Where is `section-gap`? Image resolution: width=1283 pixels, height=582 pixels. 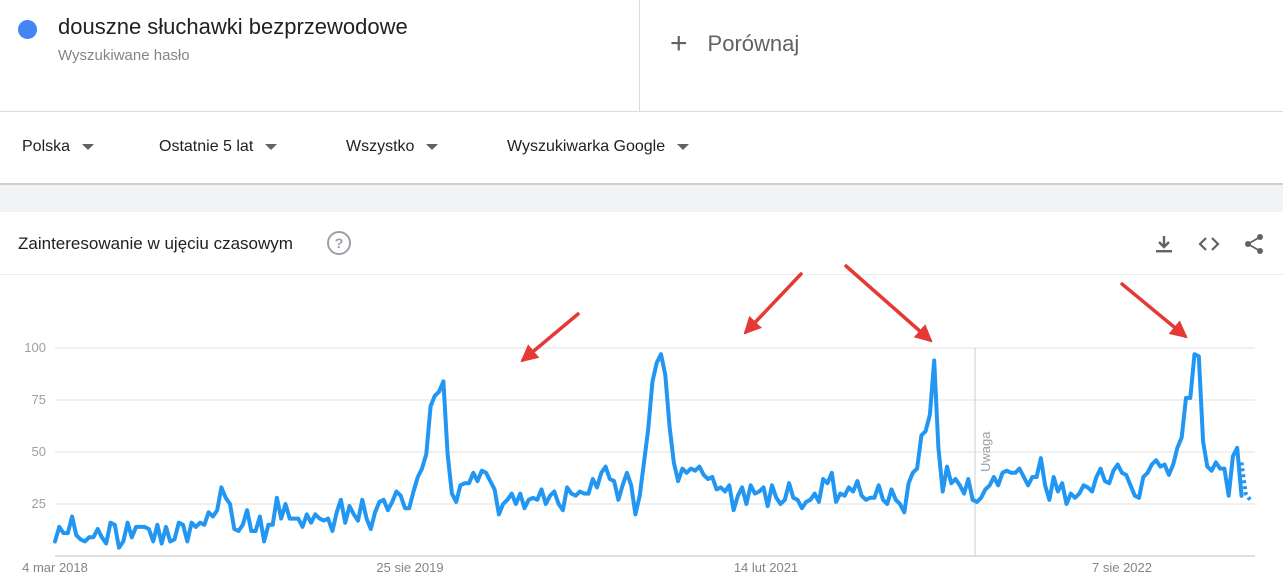 section-gap is located at coordinates (641, 198).